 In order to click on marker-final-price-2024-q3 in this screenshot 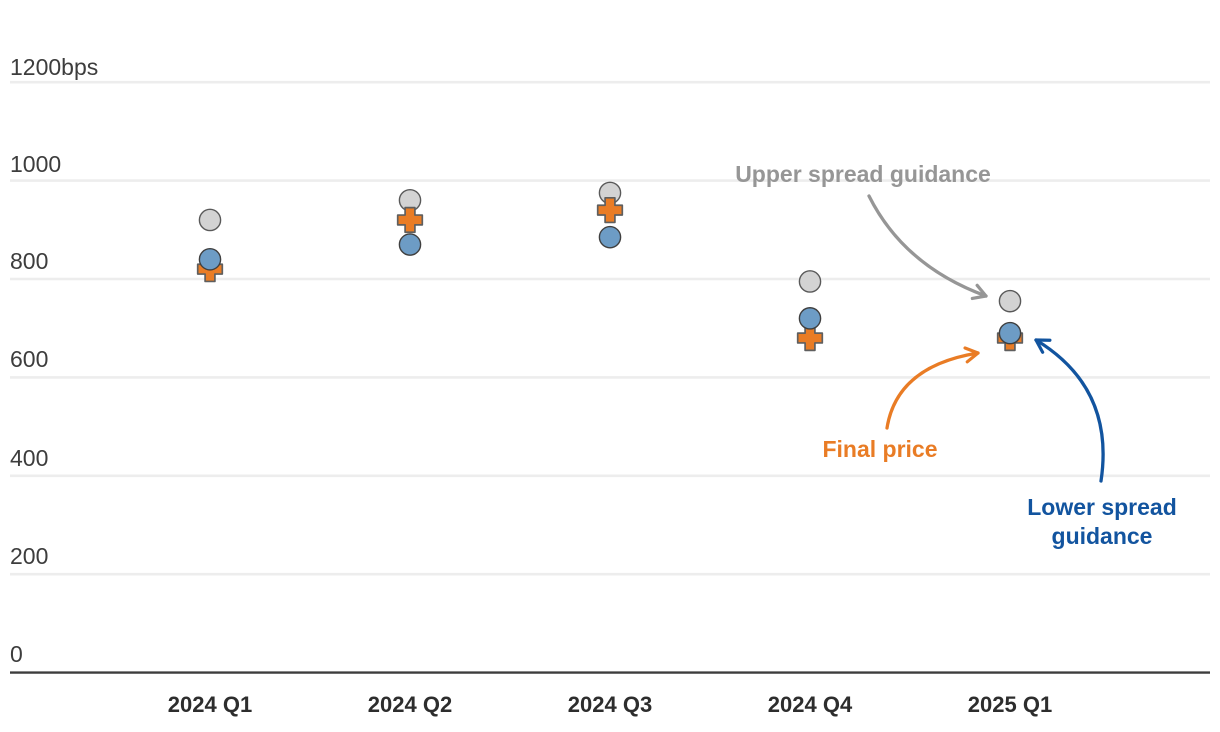, I will do `click(610, 210)`.